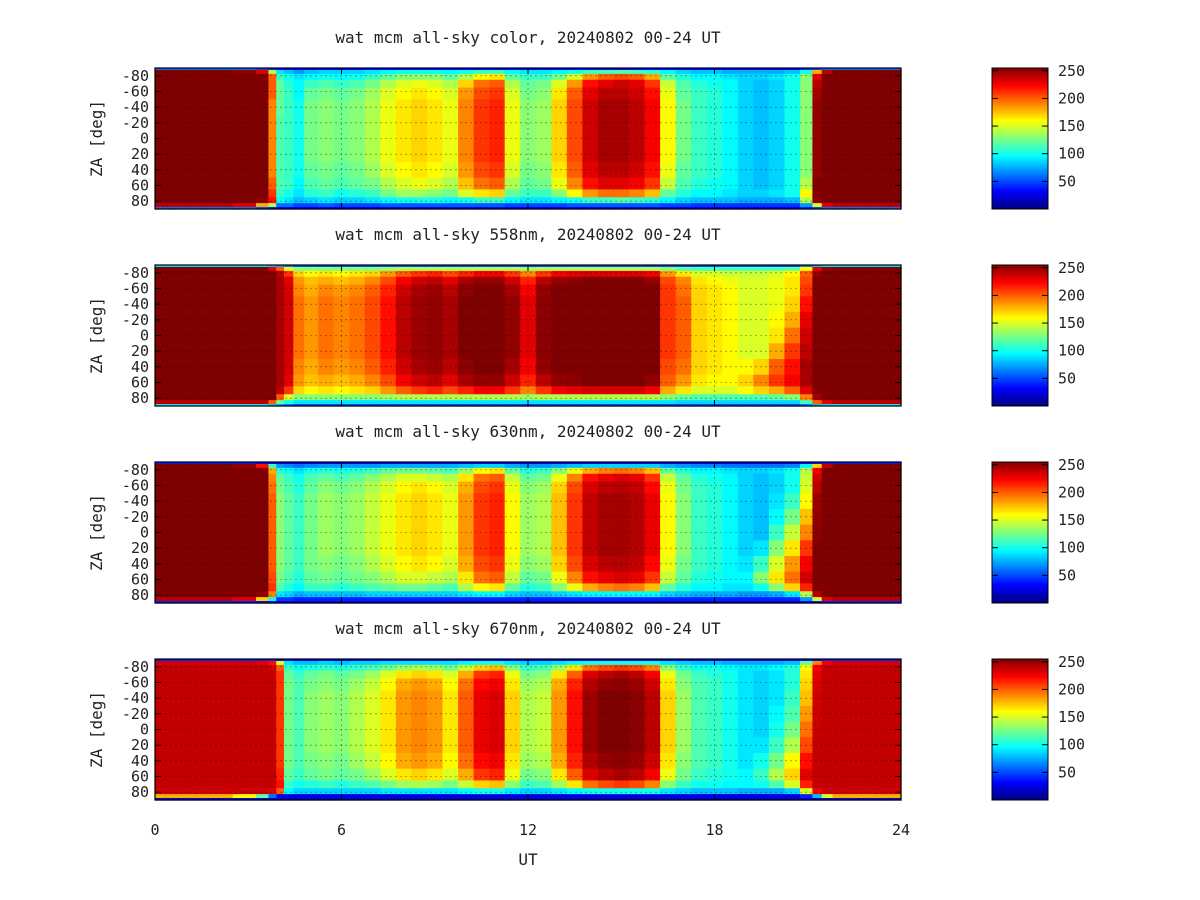 Image resolution: width=1200 pixels, height=900 pixels. What do you see at coordinates (140, 186) in the screenshot?
I see `y-tick-label: 60` at bounding box center [140, 186].